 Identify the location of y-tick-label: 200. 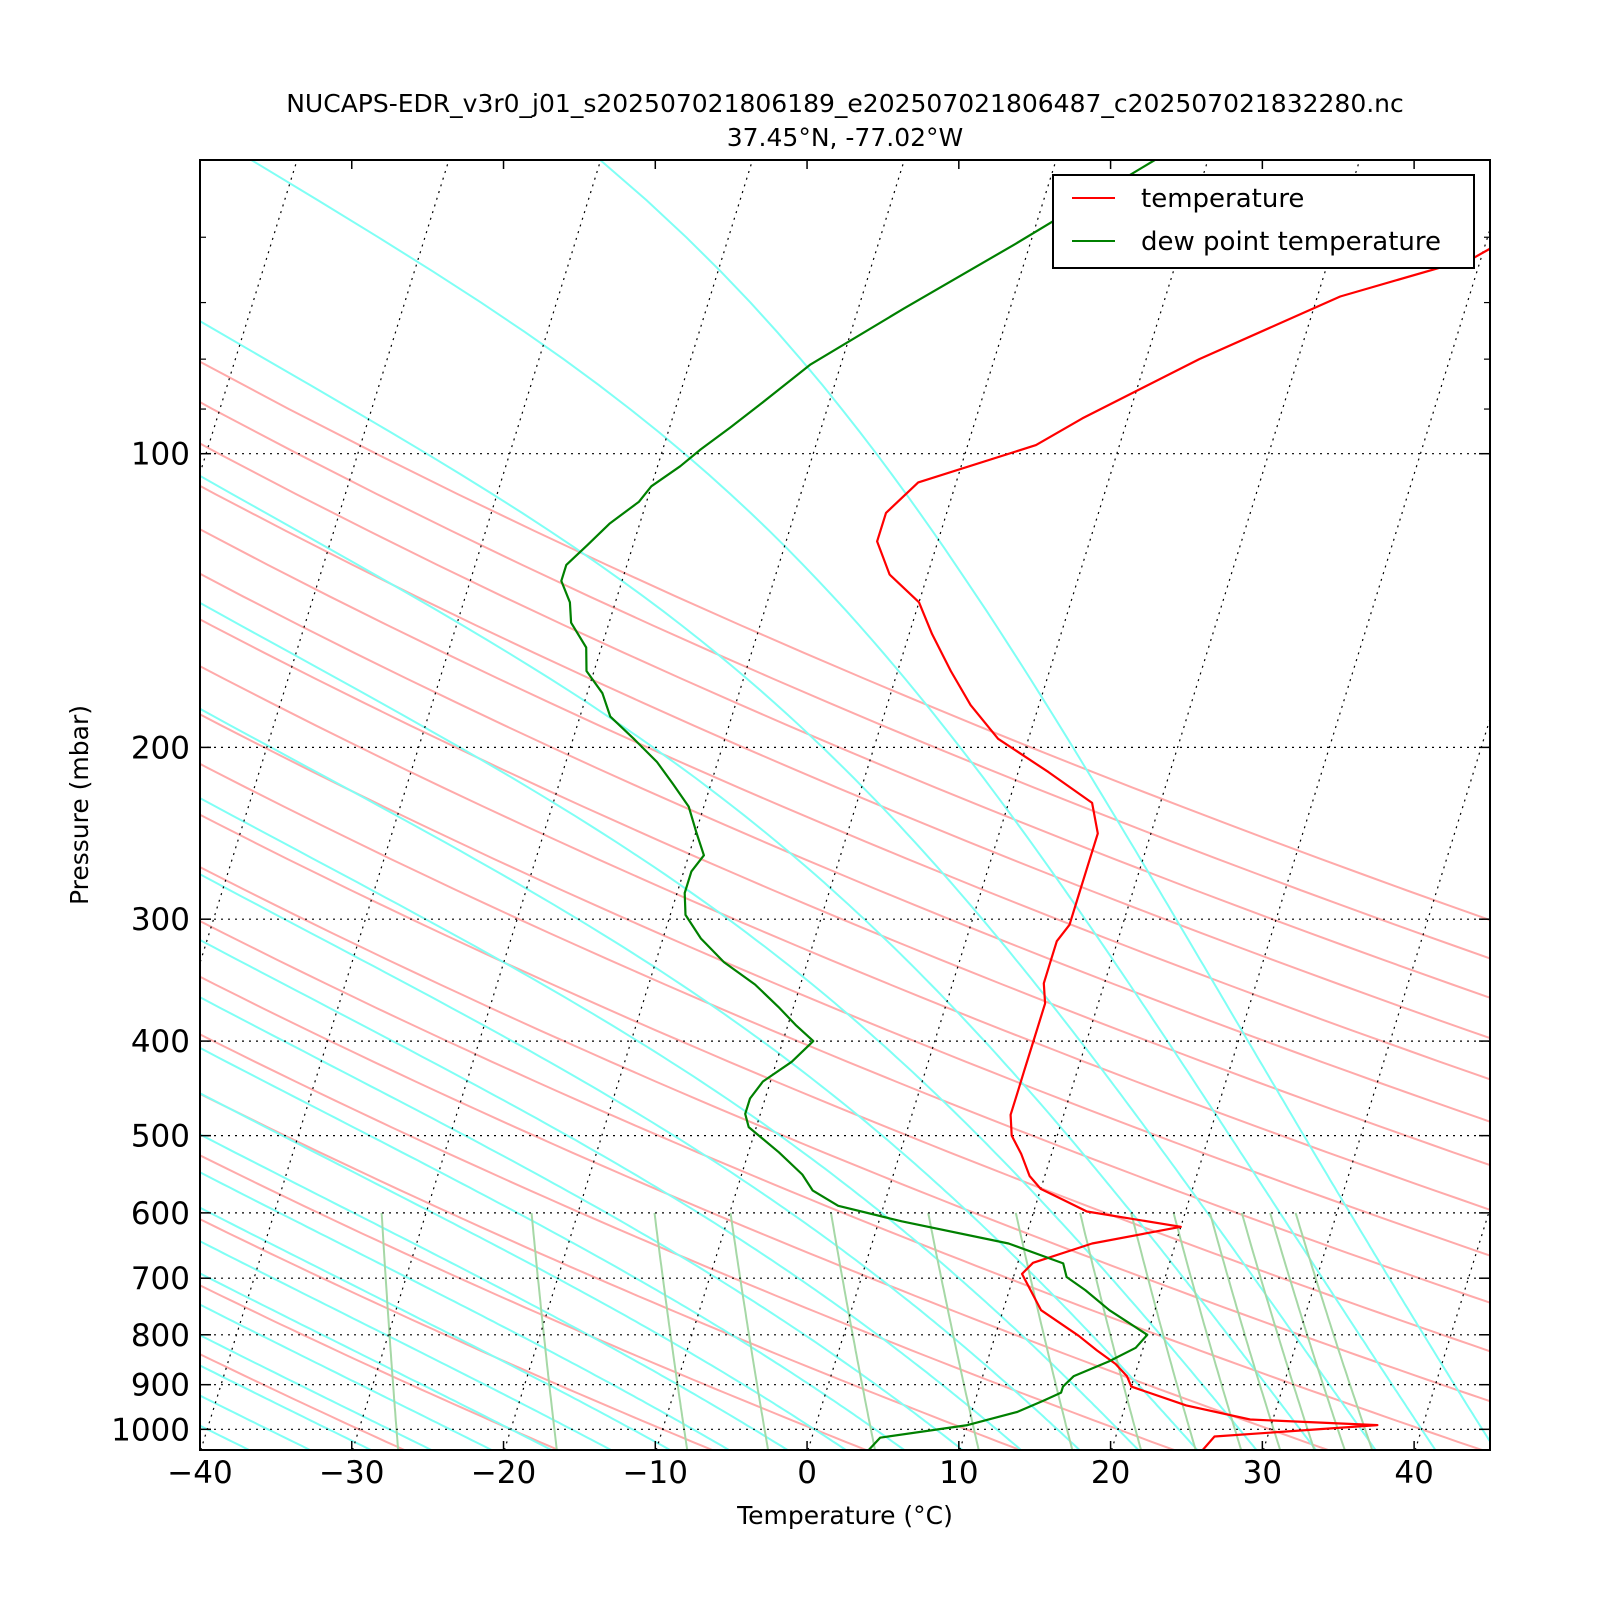
(160, 748).